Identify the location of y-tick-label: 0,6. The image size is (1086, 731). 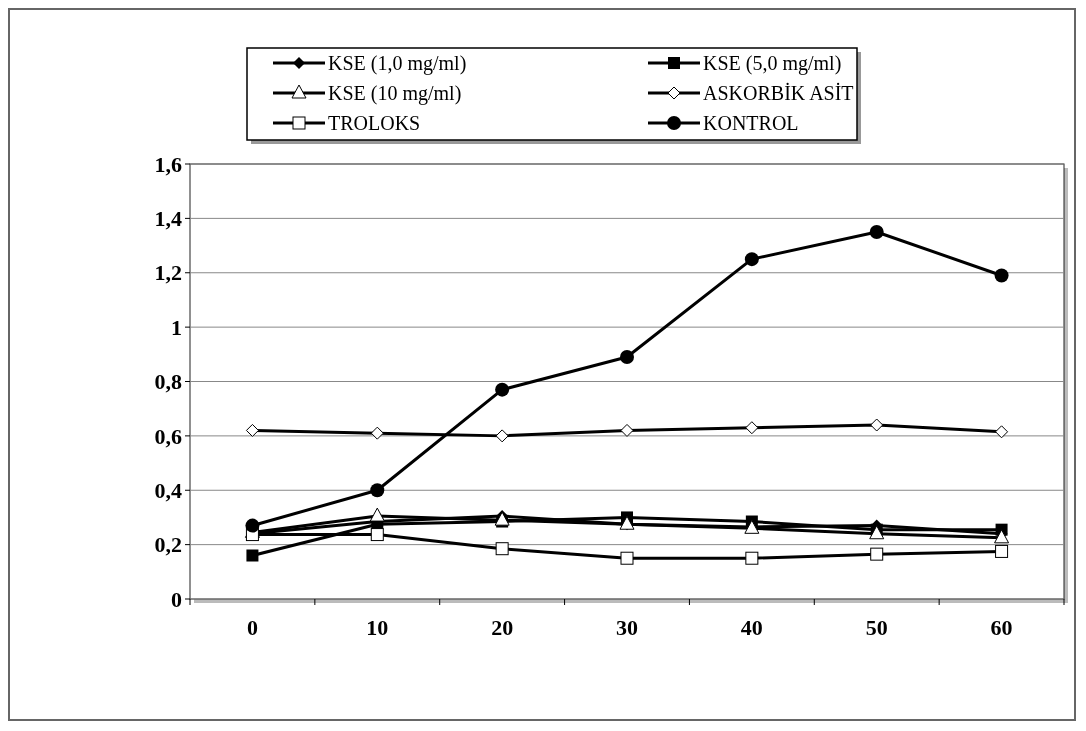
(168, 436).